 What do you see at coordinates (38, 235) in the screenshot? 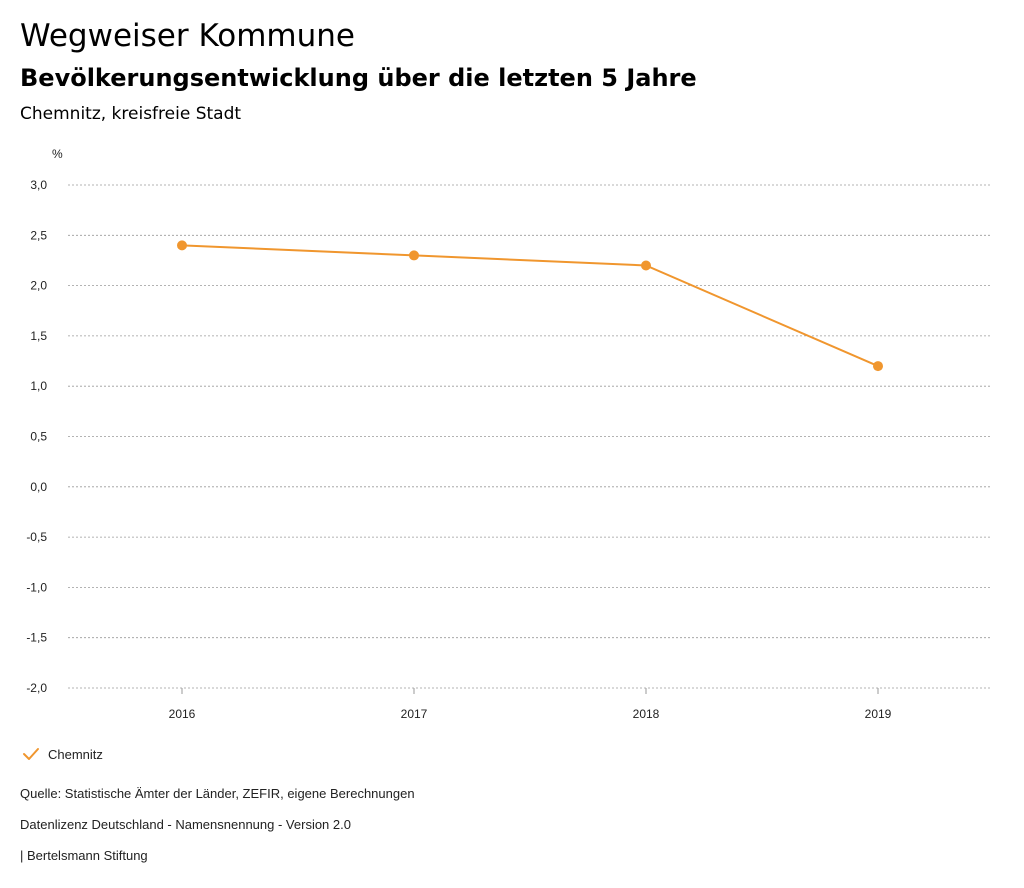
I see `y-tick-label: 2,5` at bounding box center [38, 235].